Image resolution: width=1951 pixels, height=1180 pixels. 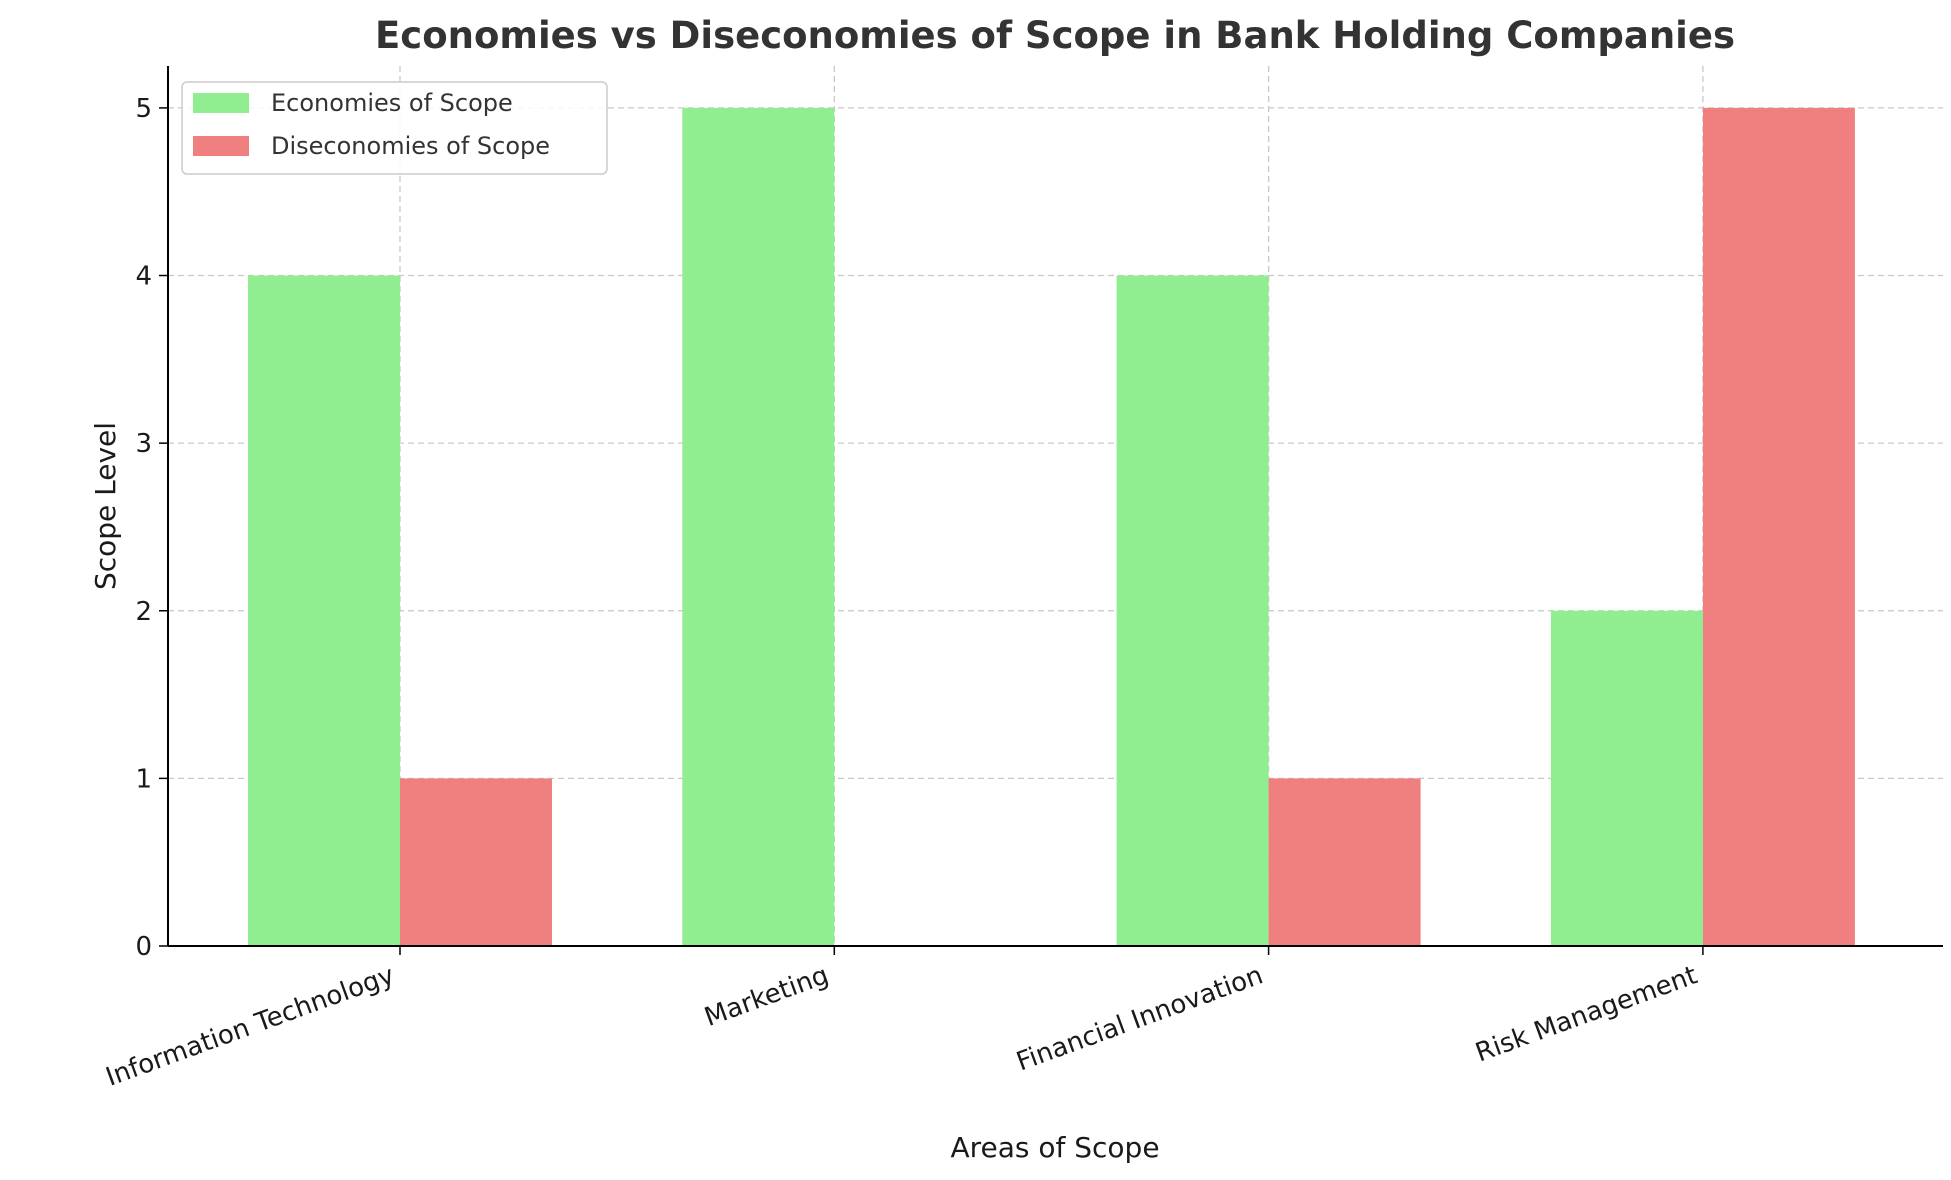 What do you see at coordinates (143, 109) in the screenshot?
I see `y-tick-label: 5` at bounding box center [143, 109].